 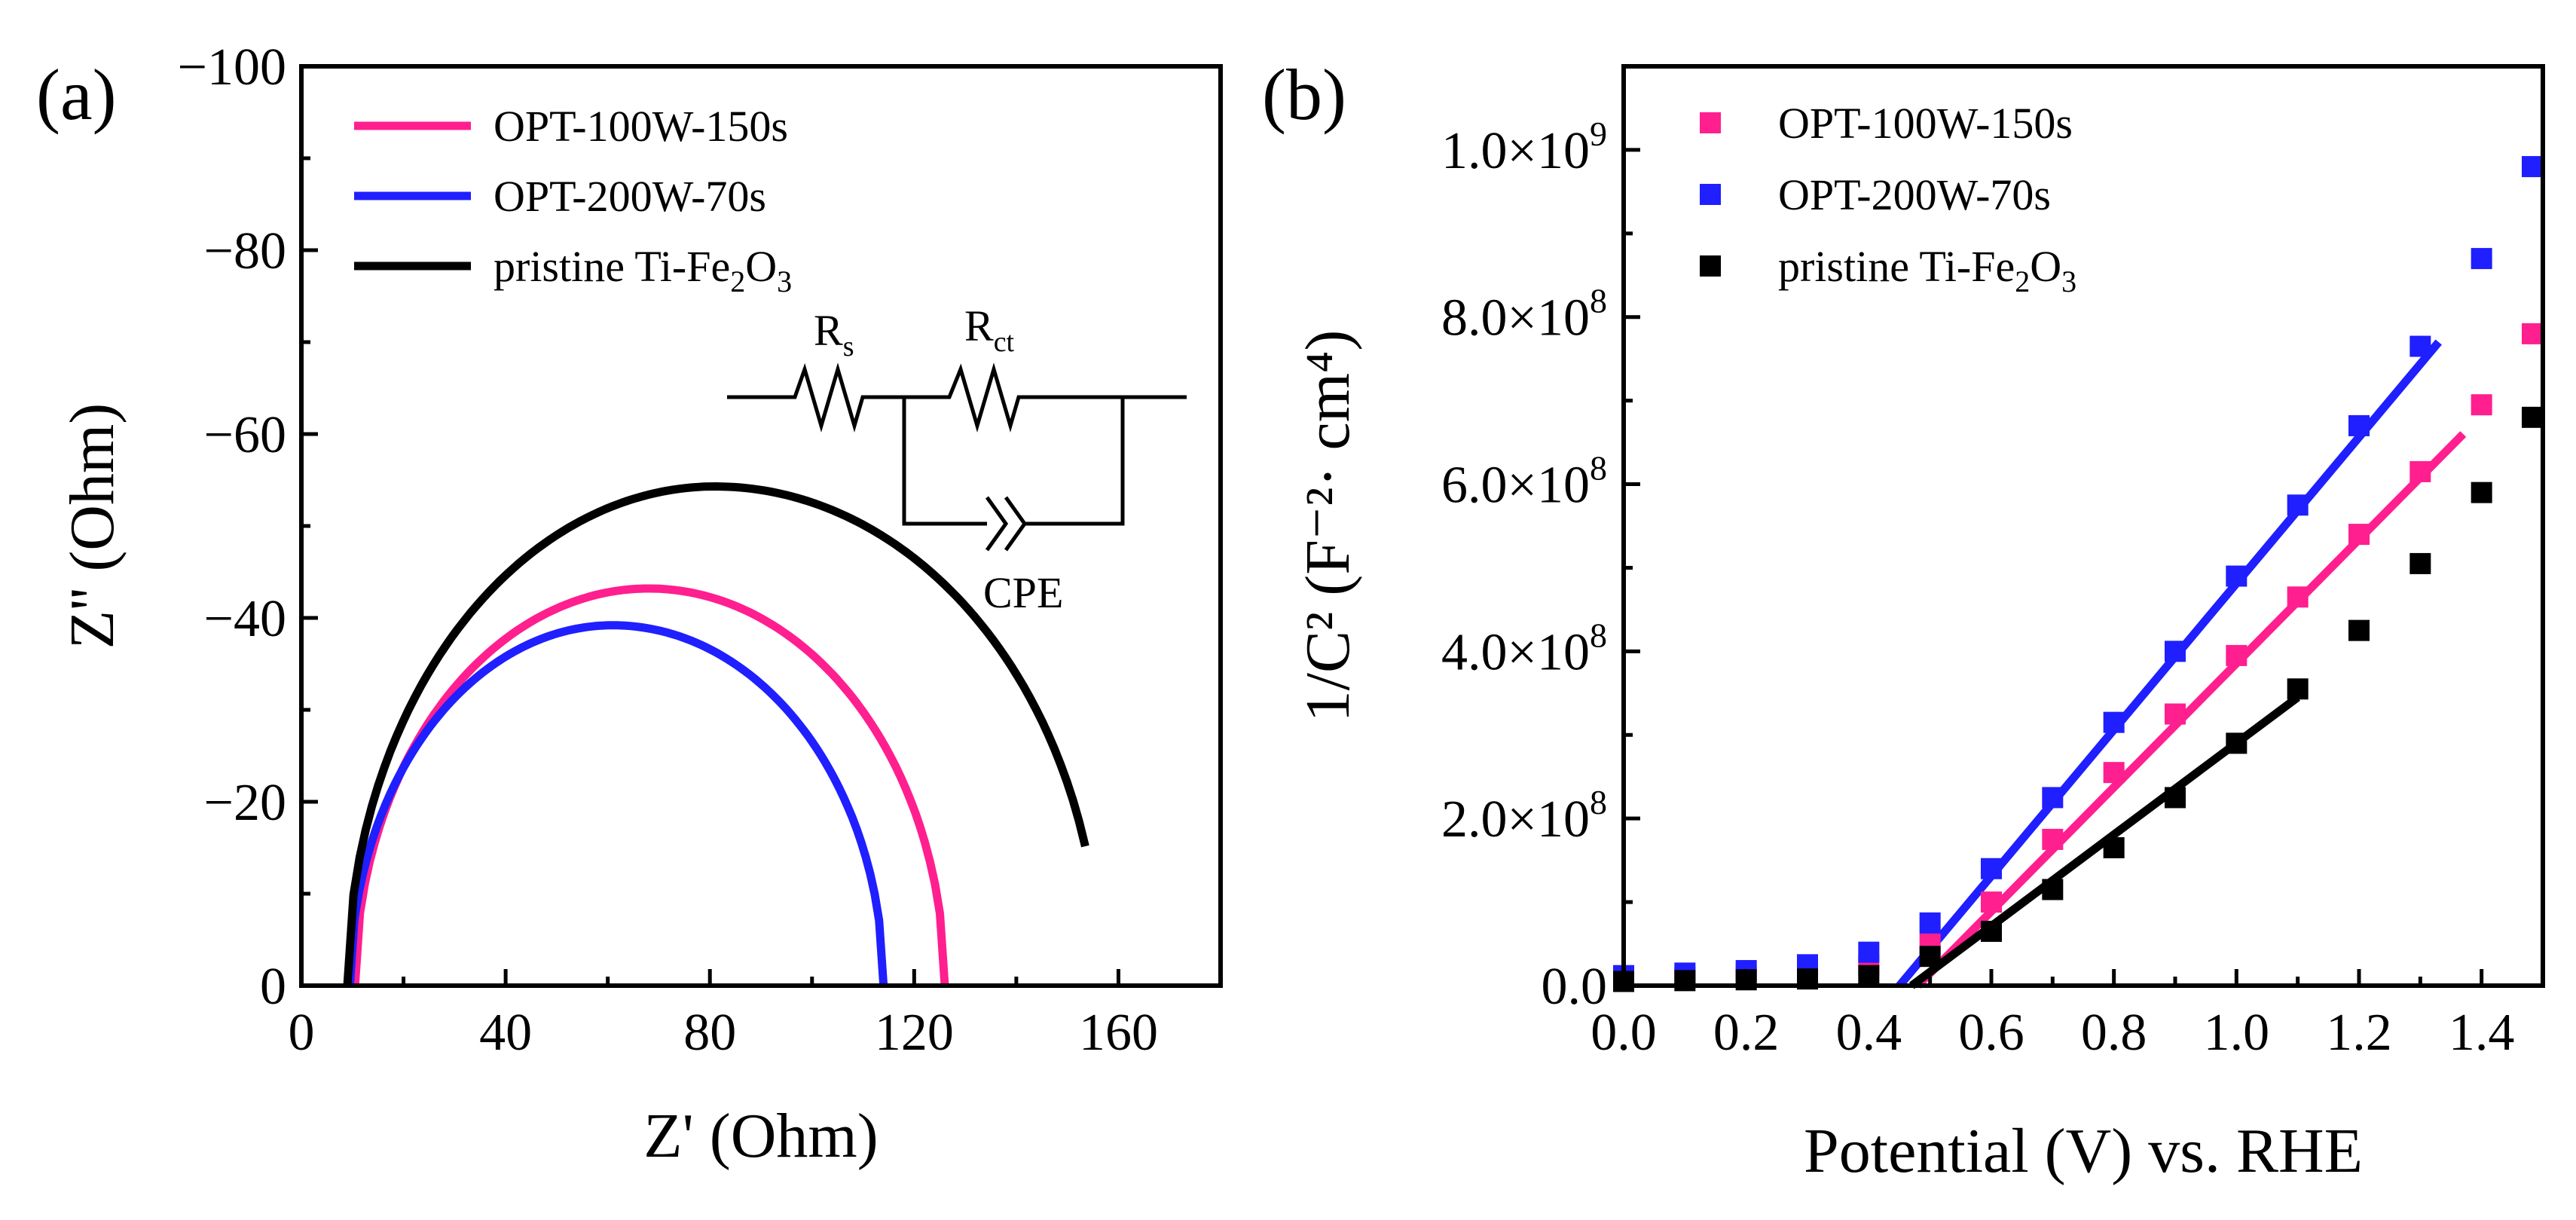 What do you see at coordinates (505, 1033) in the screenshot?
I see `panel-a-x-tick-label: 40` at bounding box center [505, 1033].